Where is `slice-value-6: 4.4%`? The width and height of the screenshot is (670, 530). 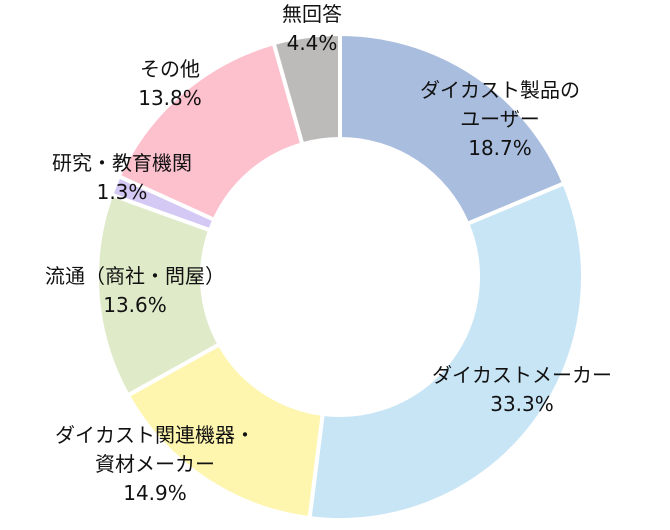 slice-value-6: 4.4% is located at coordinates (312, 43).